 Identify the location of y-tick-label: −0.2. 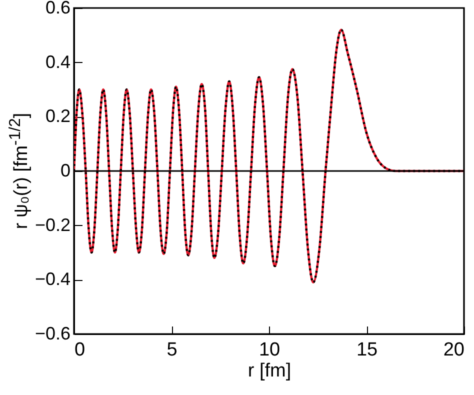
(52, 224).